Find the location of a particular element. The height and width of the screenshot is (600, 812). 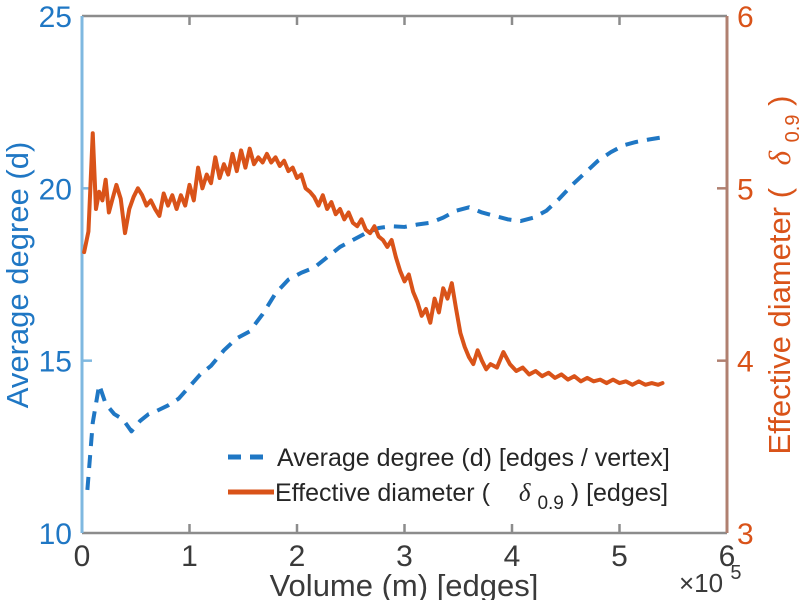

x-tick-label: 2 is located at coordinates (297, 556).